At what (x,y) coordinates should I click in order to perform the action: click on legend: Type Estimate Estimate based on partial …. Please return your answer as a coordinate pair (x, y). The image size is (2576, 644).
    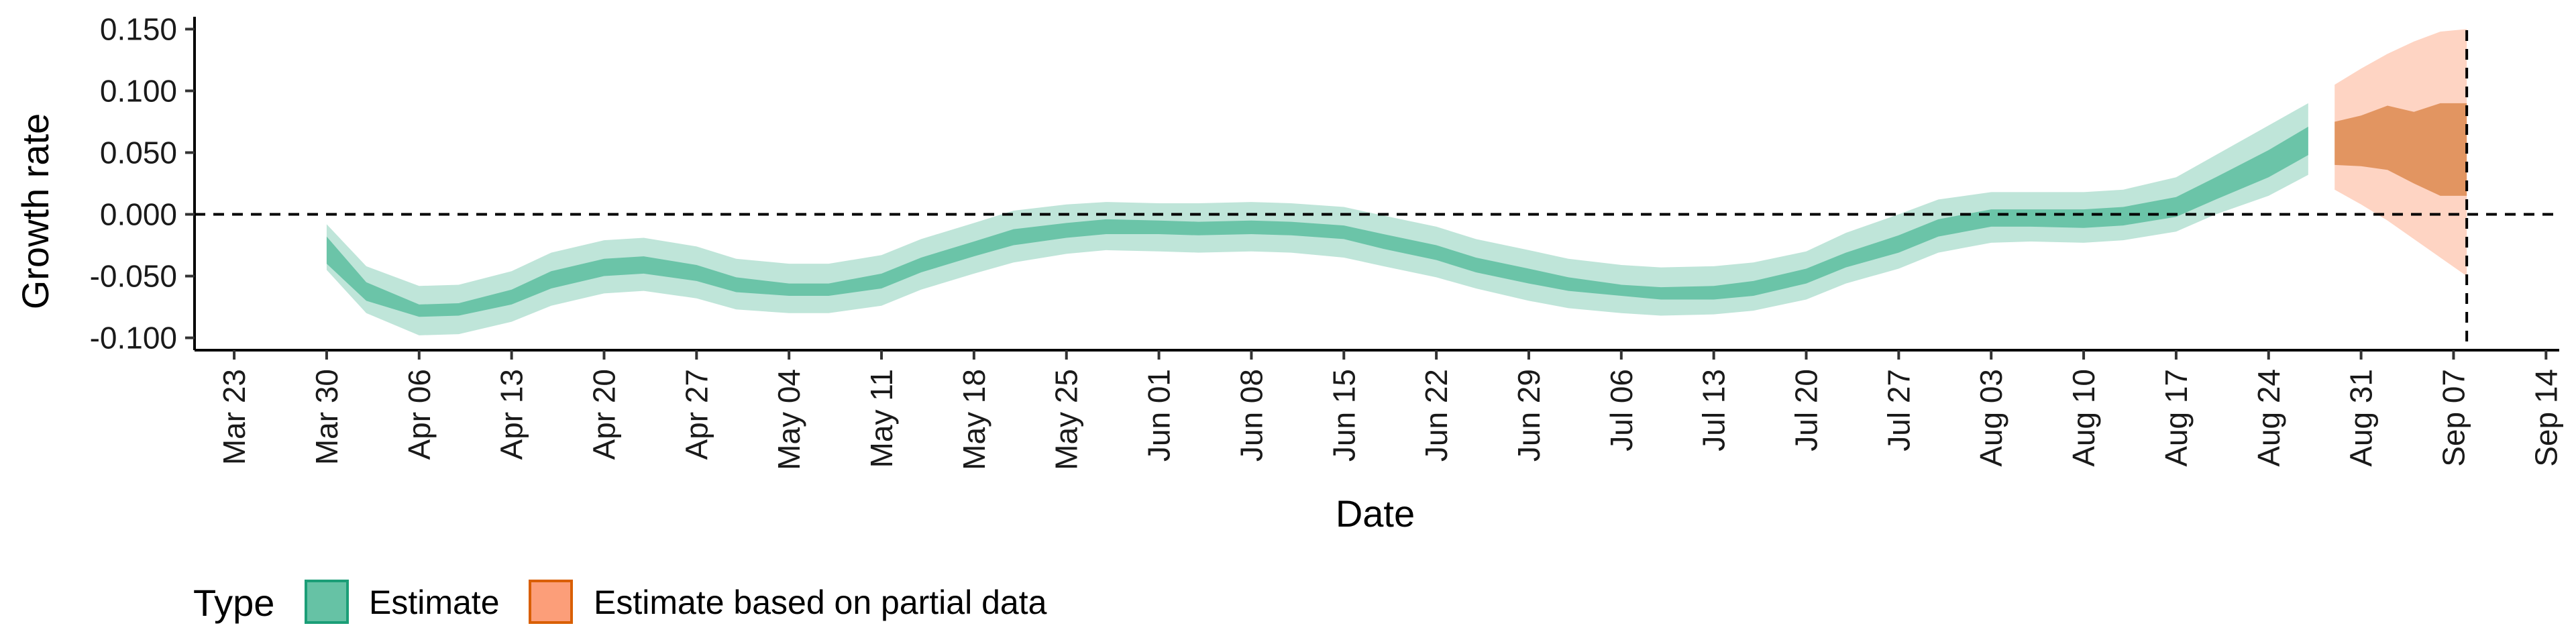
    Looking at the image, I should click on (620, 602).